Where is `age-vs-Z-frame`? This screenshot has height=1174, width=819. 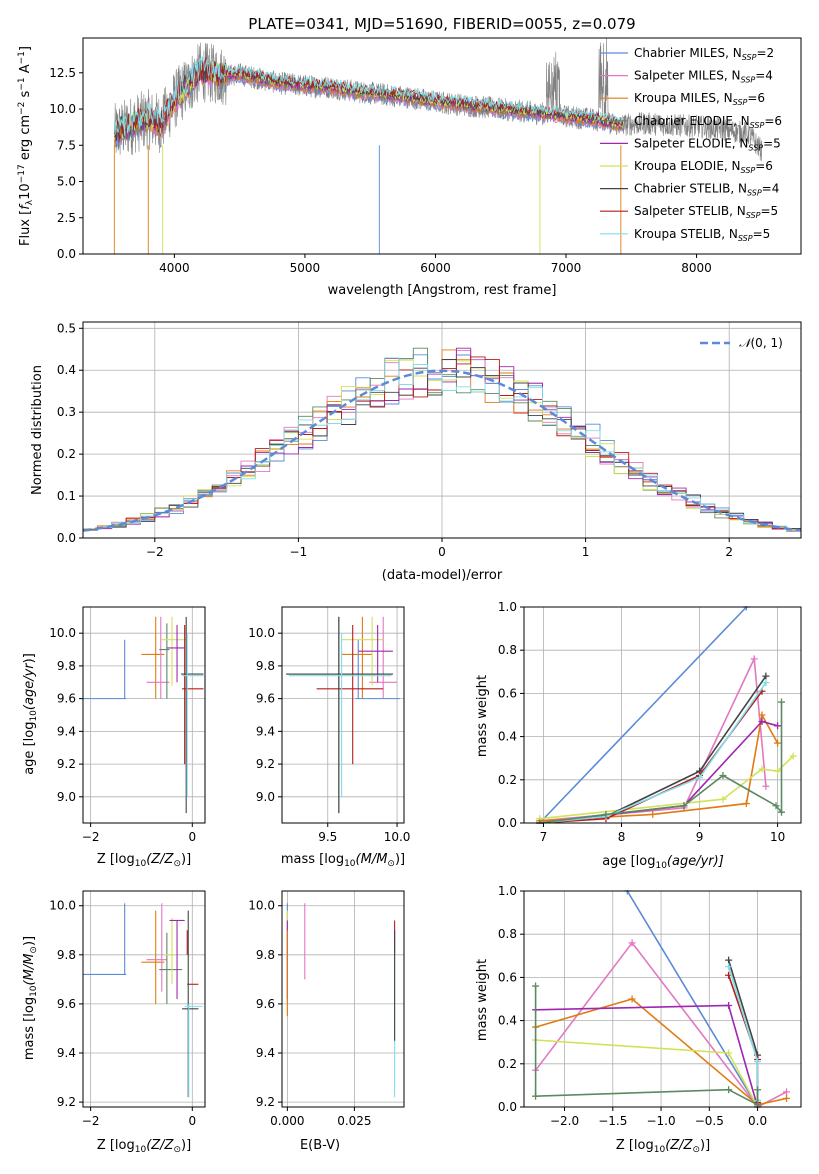 age-vs-Z-frame is located at coordinates (144, 715).